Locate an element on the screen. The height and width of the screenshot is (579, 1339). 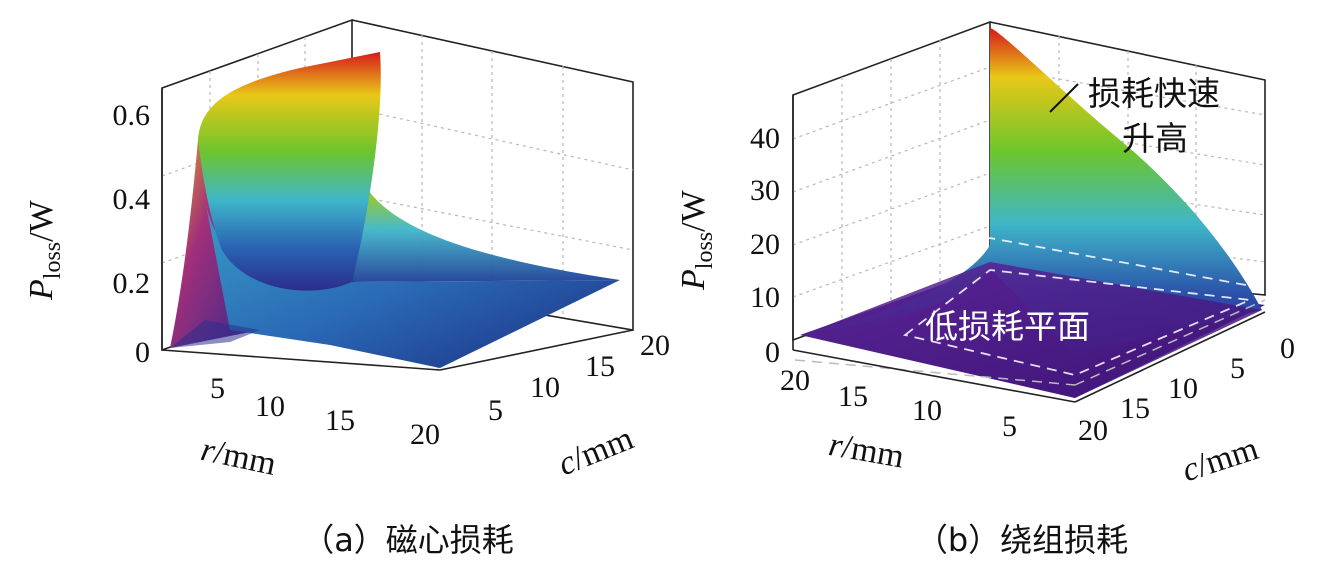
panel-a-ztick-0: 0 is located at coordinates (142, 352).